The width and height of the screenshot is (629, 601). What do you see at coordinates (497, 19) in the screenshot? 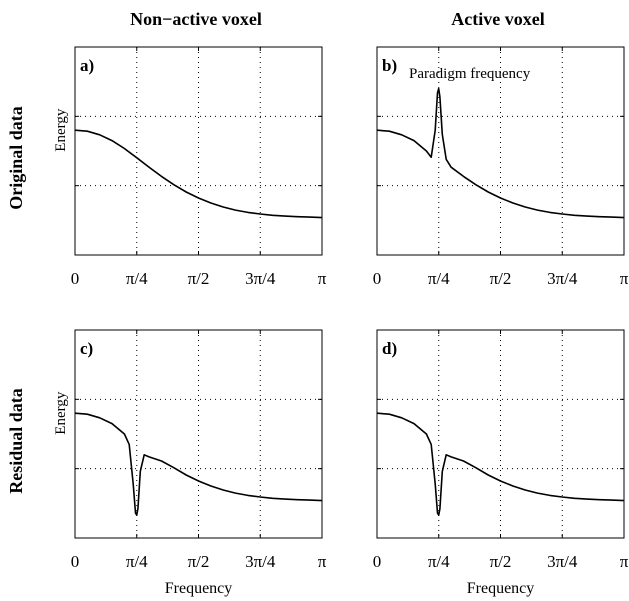
I see `column-title-right: Active voxel` at bounding box center [497, 19].